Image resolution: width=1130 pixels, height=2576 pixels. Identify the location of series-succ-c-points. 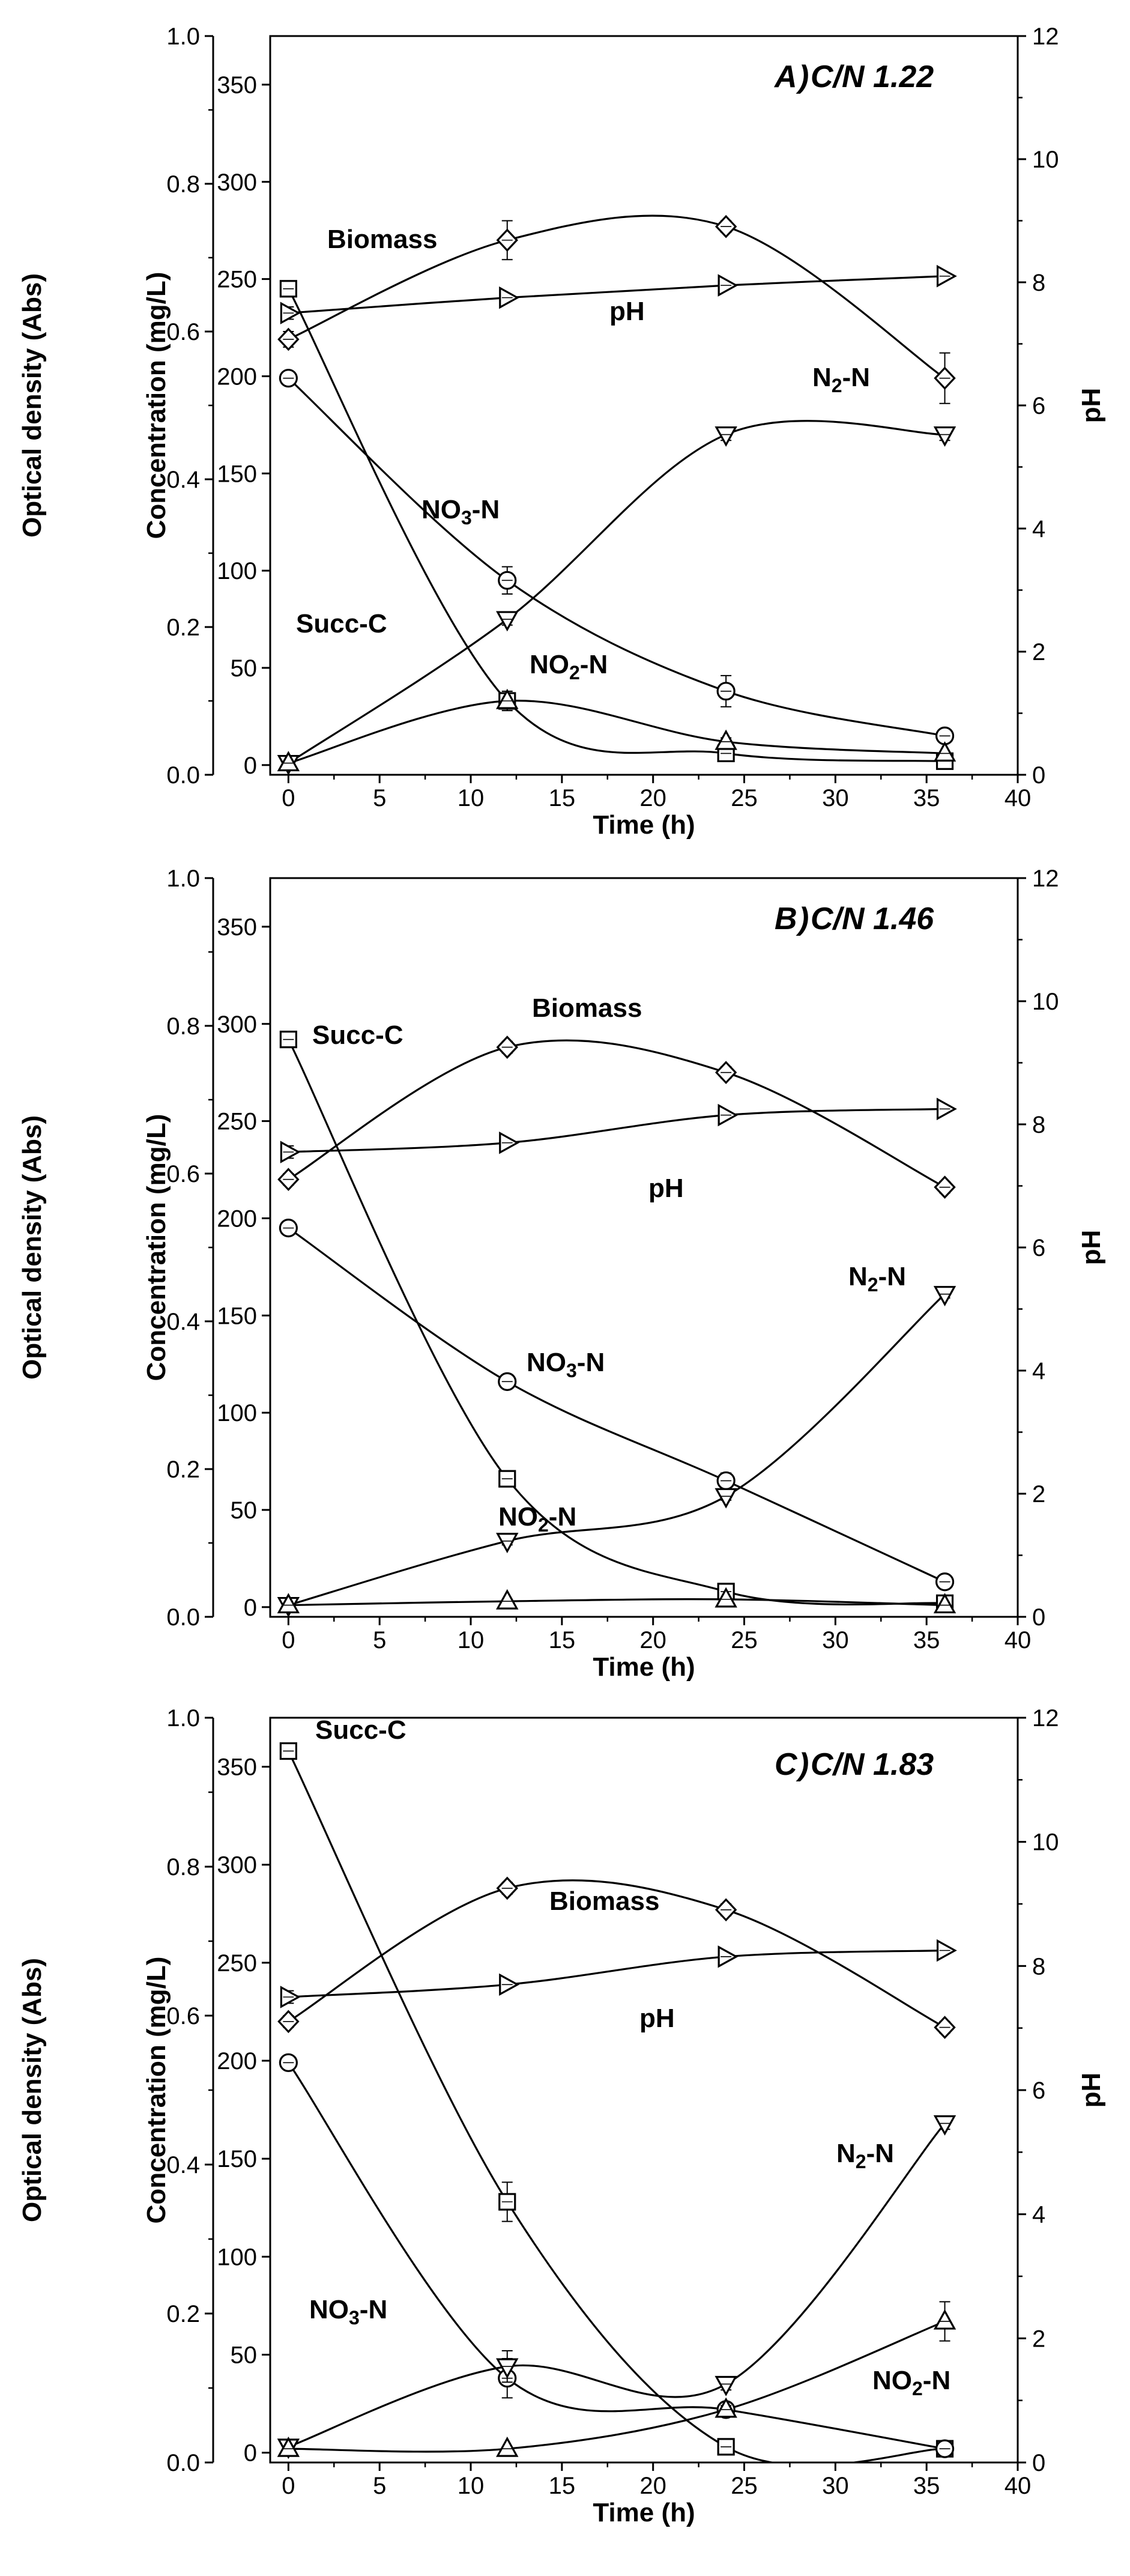
(616, 525).